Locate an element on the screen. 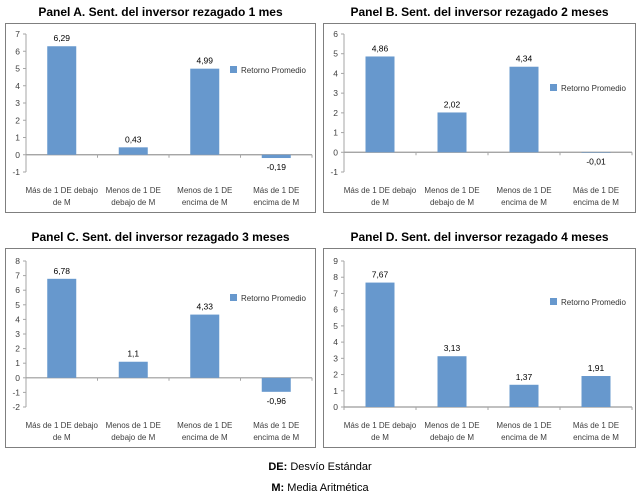 Image resolution: width=640 pixels, height=499 pixels. footnote-m-definition: Media Aritmética is located at coordinates (328, 488).